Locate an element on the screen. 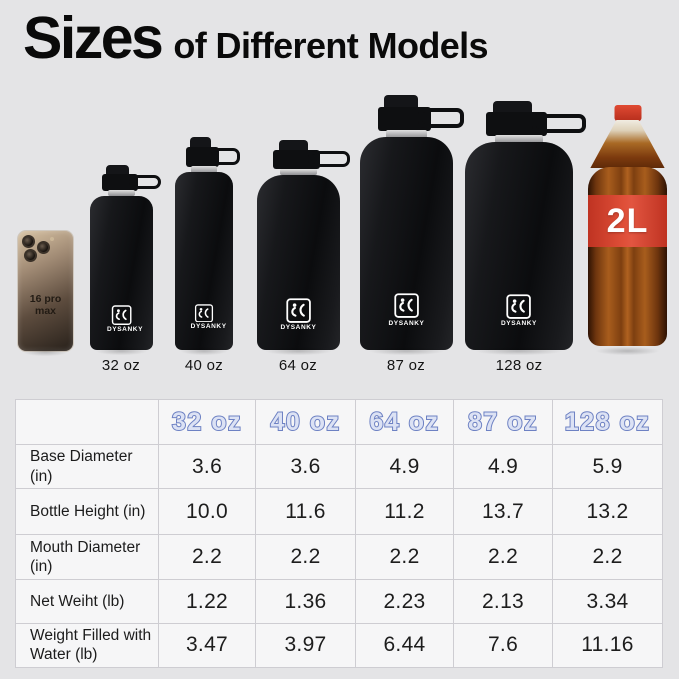 The height and width of the screenshot is (679, 679). bottle-size-label-64oz: 64 oz is located at coordinates (298, 365).